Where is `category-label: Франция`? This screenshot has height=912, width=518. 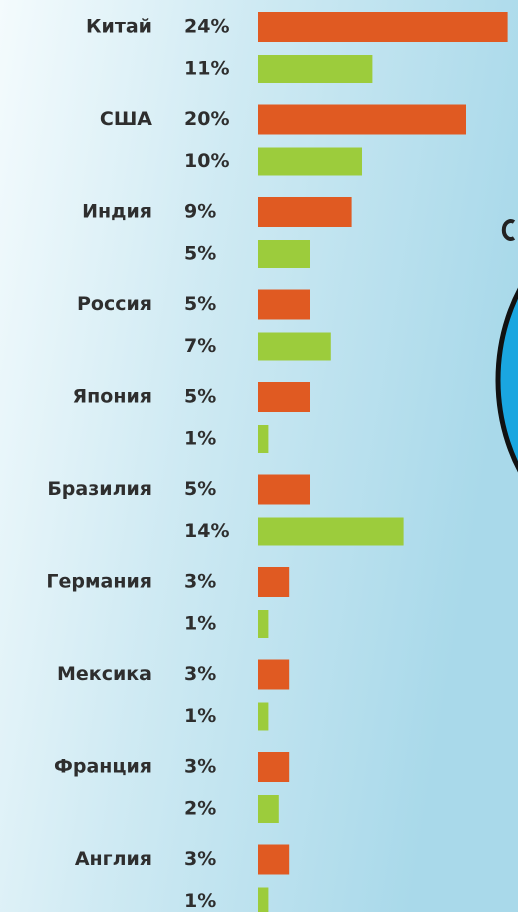 category-label: Франция is located at coordinates (103, 767).